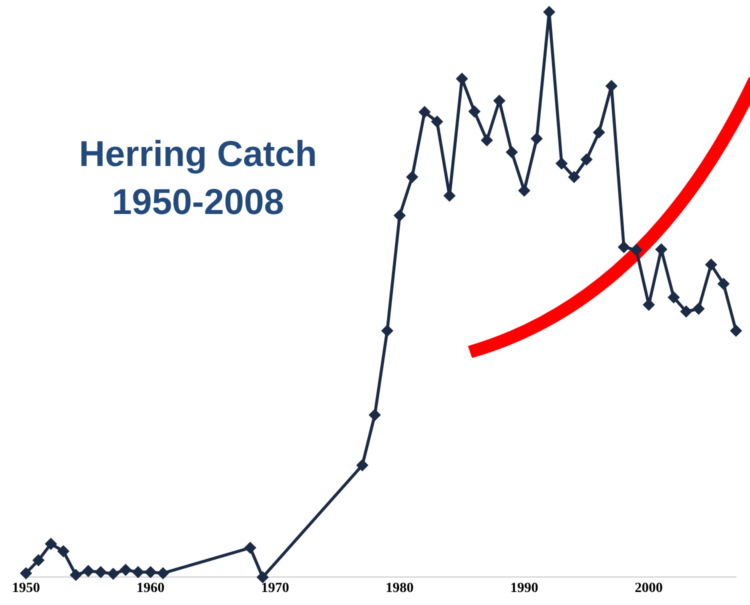 Image resolution: width=750 pixels, height=605 pixels. What do you see at coordinates (400, 588) in the screenshot?
I see `x-tick-label: 1980` at bounding box center [400, 588].